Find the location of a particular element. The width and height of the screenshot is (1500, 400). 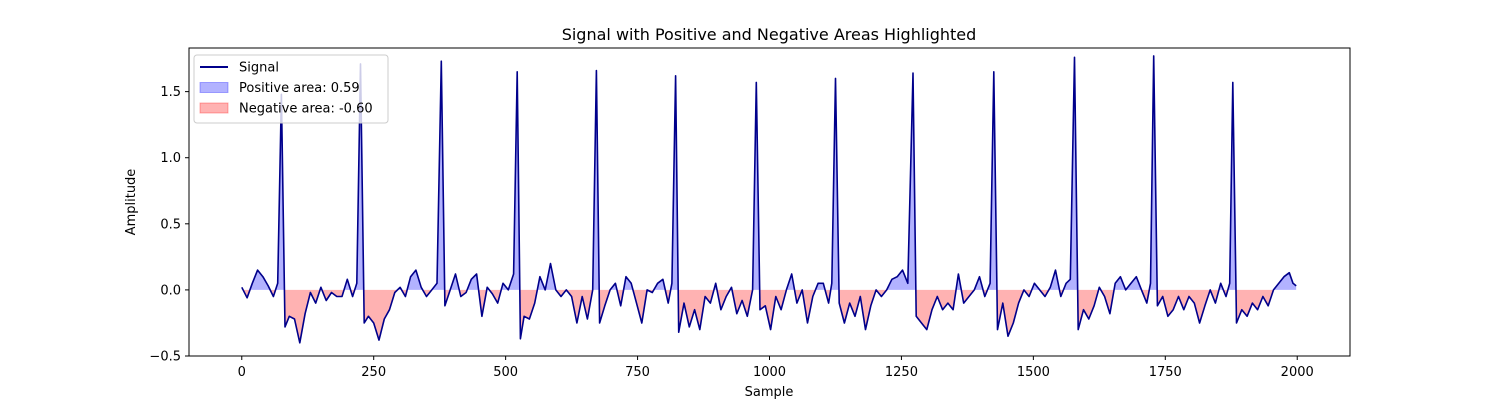

x-tick-label: 1250 is located at coordinates (901, 372).